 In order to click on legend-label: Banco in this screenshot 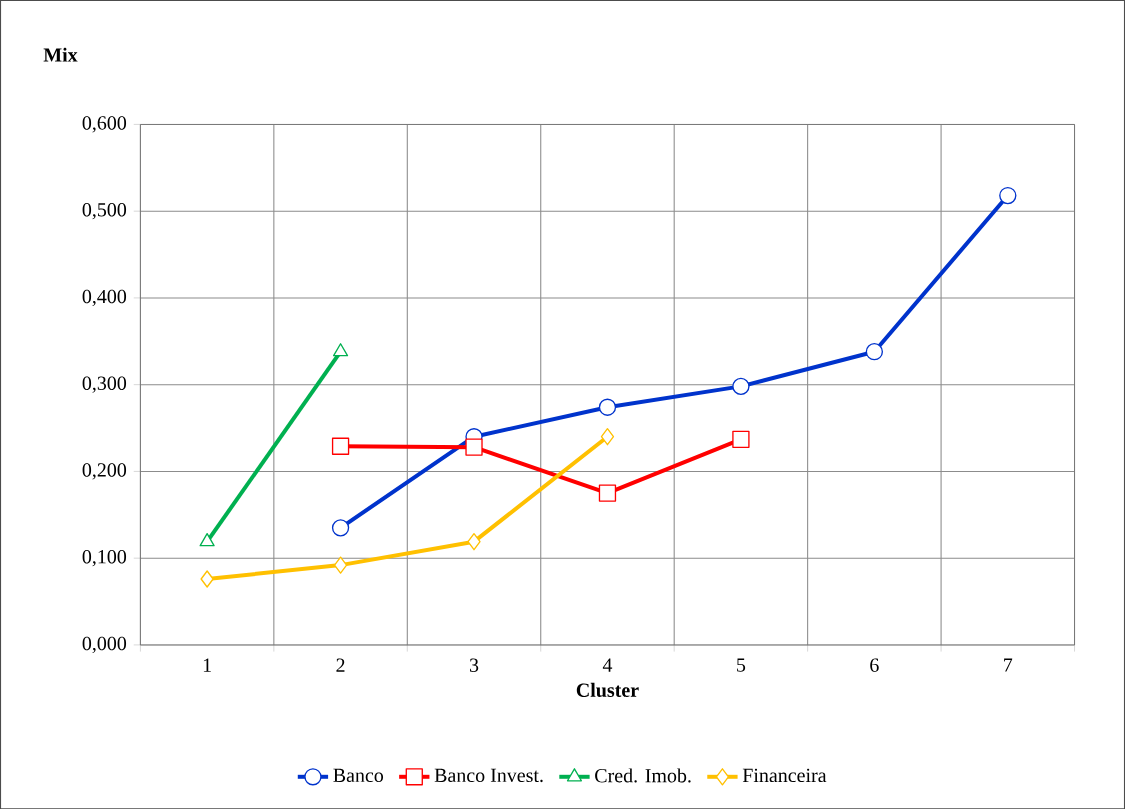, I will do `click(358, 775)`.